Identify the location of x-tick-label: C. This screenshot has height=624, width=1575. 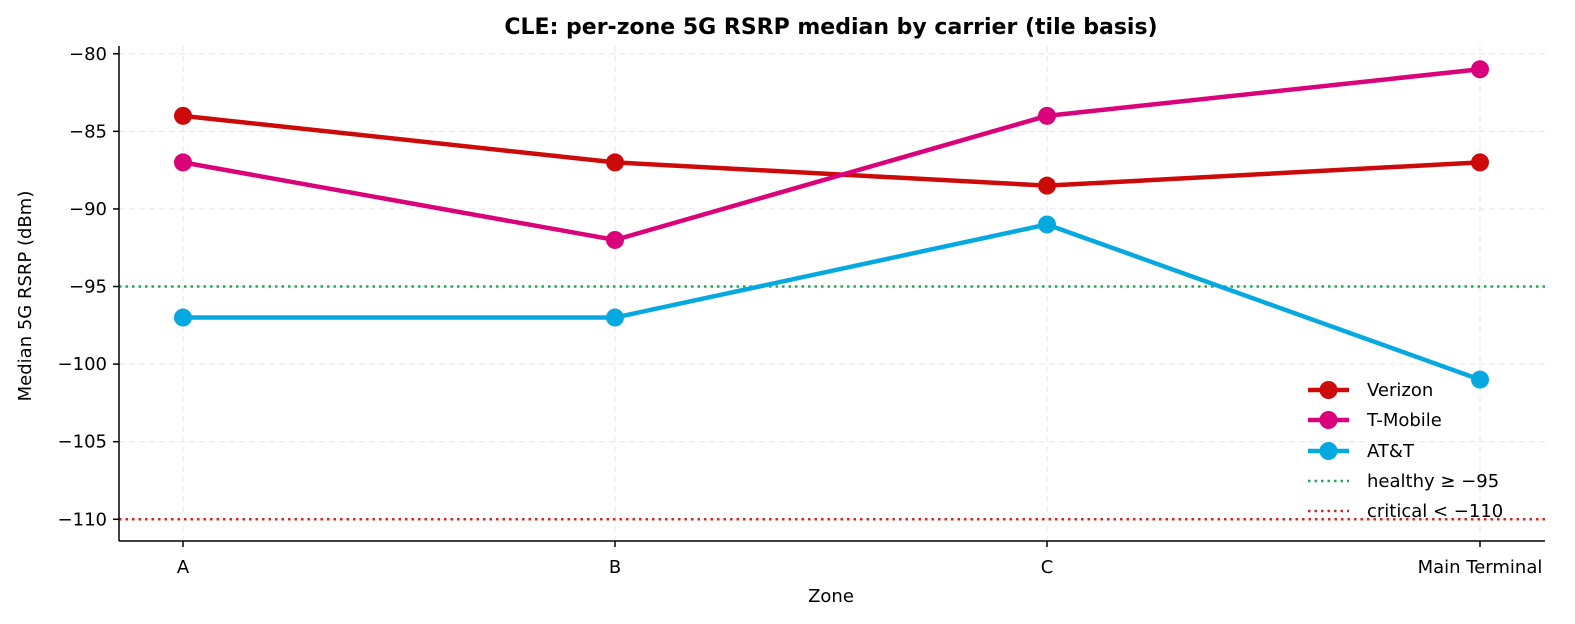
(1047, 567).